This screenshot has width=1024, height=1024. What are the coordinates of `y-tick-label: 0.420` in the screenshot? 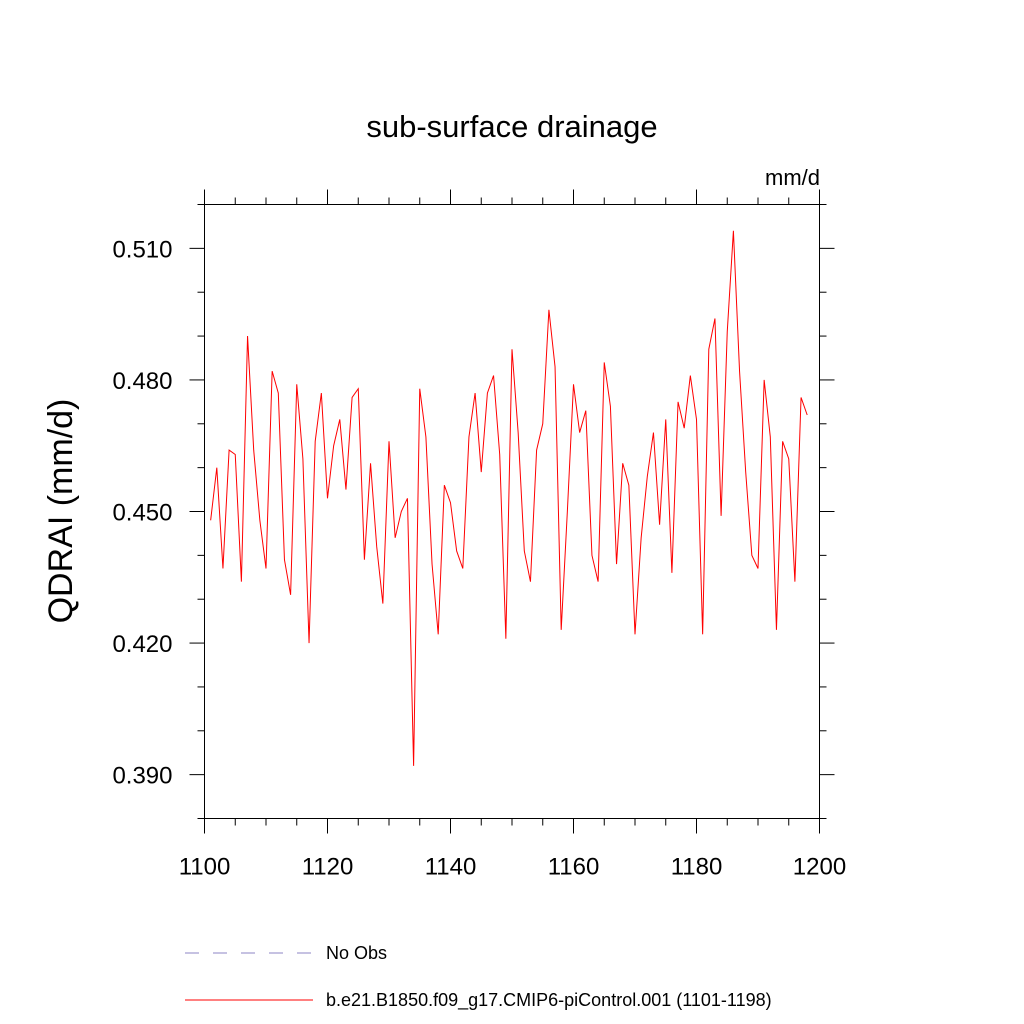 It's located at (142, 644).